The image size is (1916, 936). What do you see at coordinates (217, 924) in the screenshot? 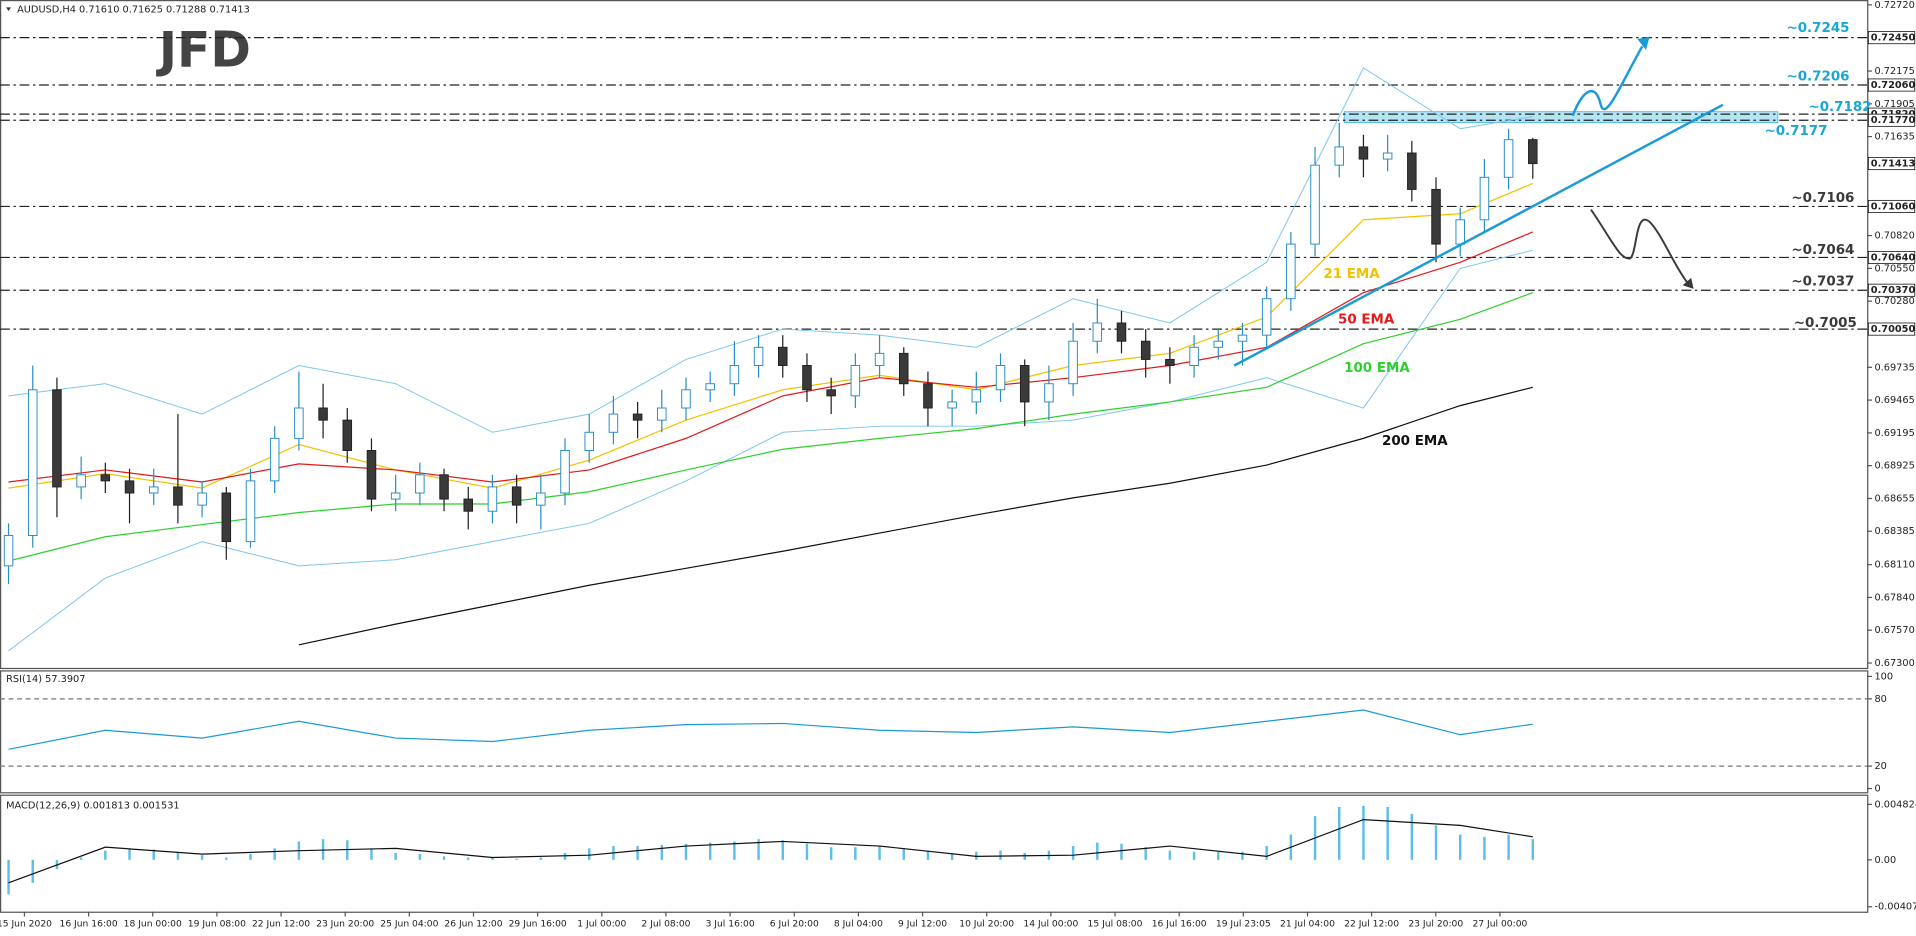
I see `x-tick-label: 19 Jun 08:00` at bounding box center [217, 924].